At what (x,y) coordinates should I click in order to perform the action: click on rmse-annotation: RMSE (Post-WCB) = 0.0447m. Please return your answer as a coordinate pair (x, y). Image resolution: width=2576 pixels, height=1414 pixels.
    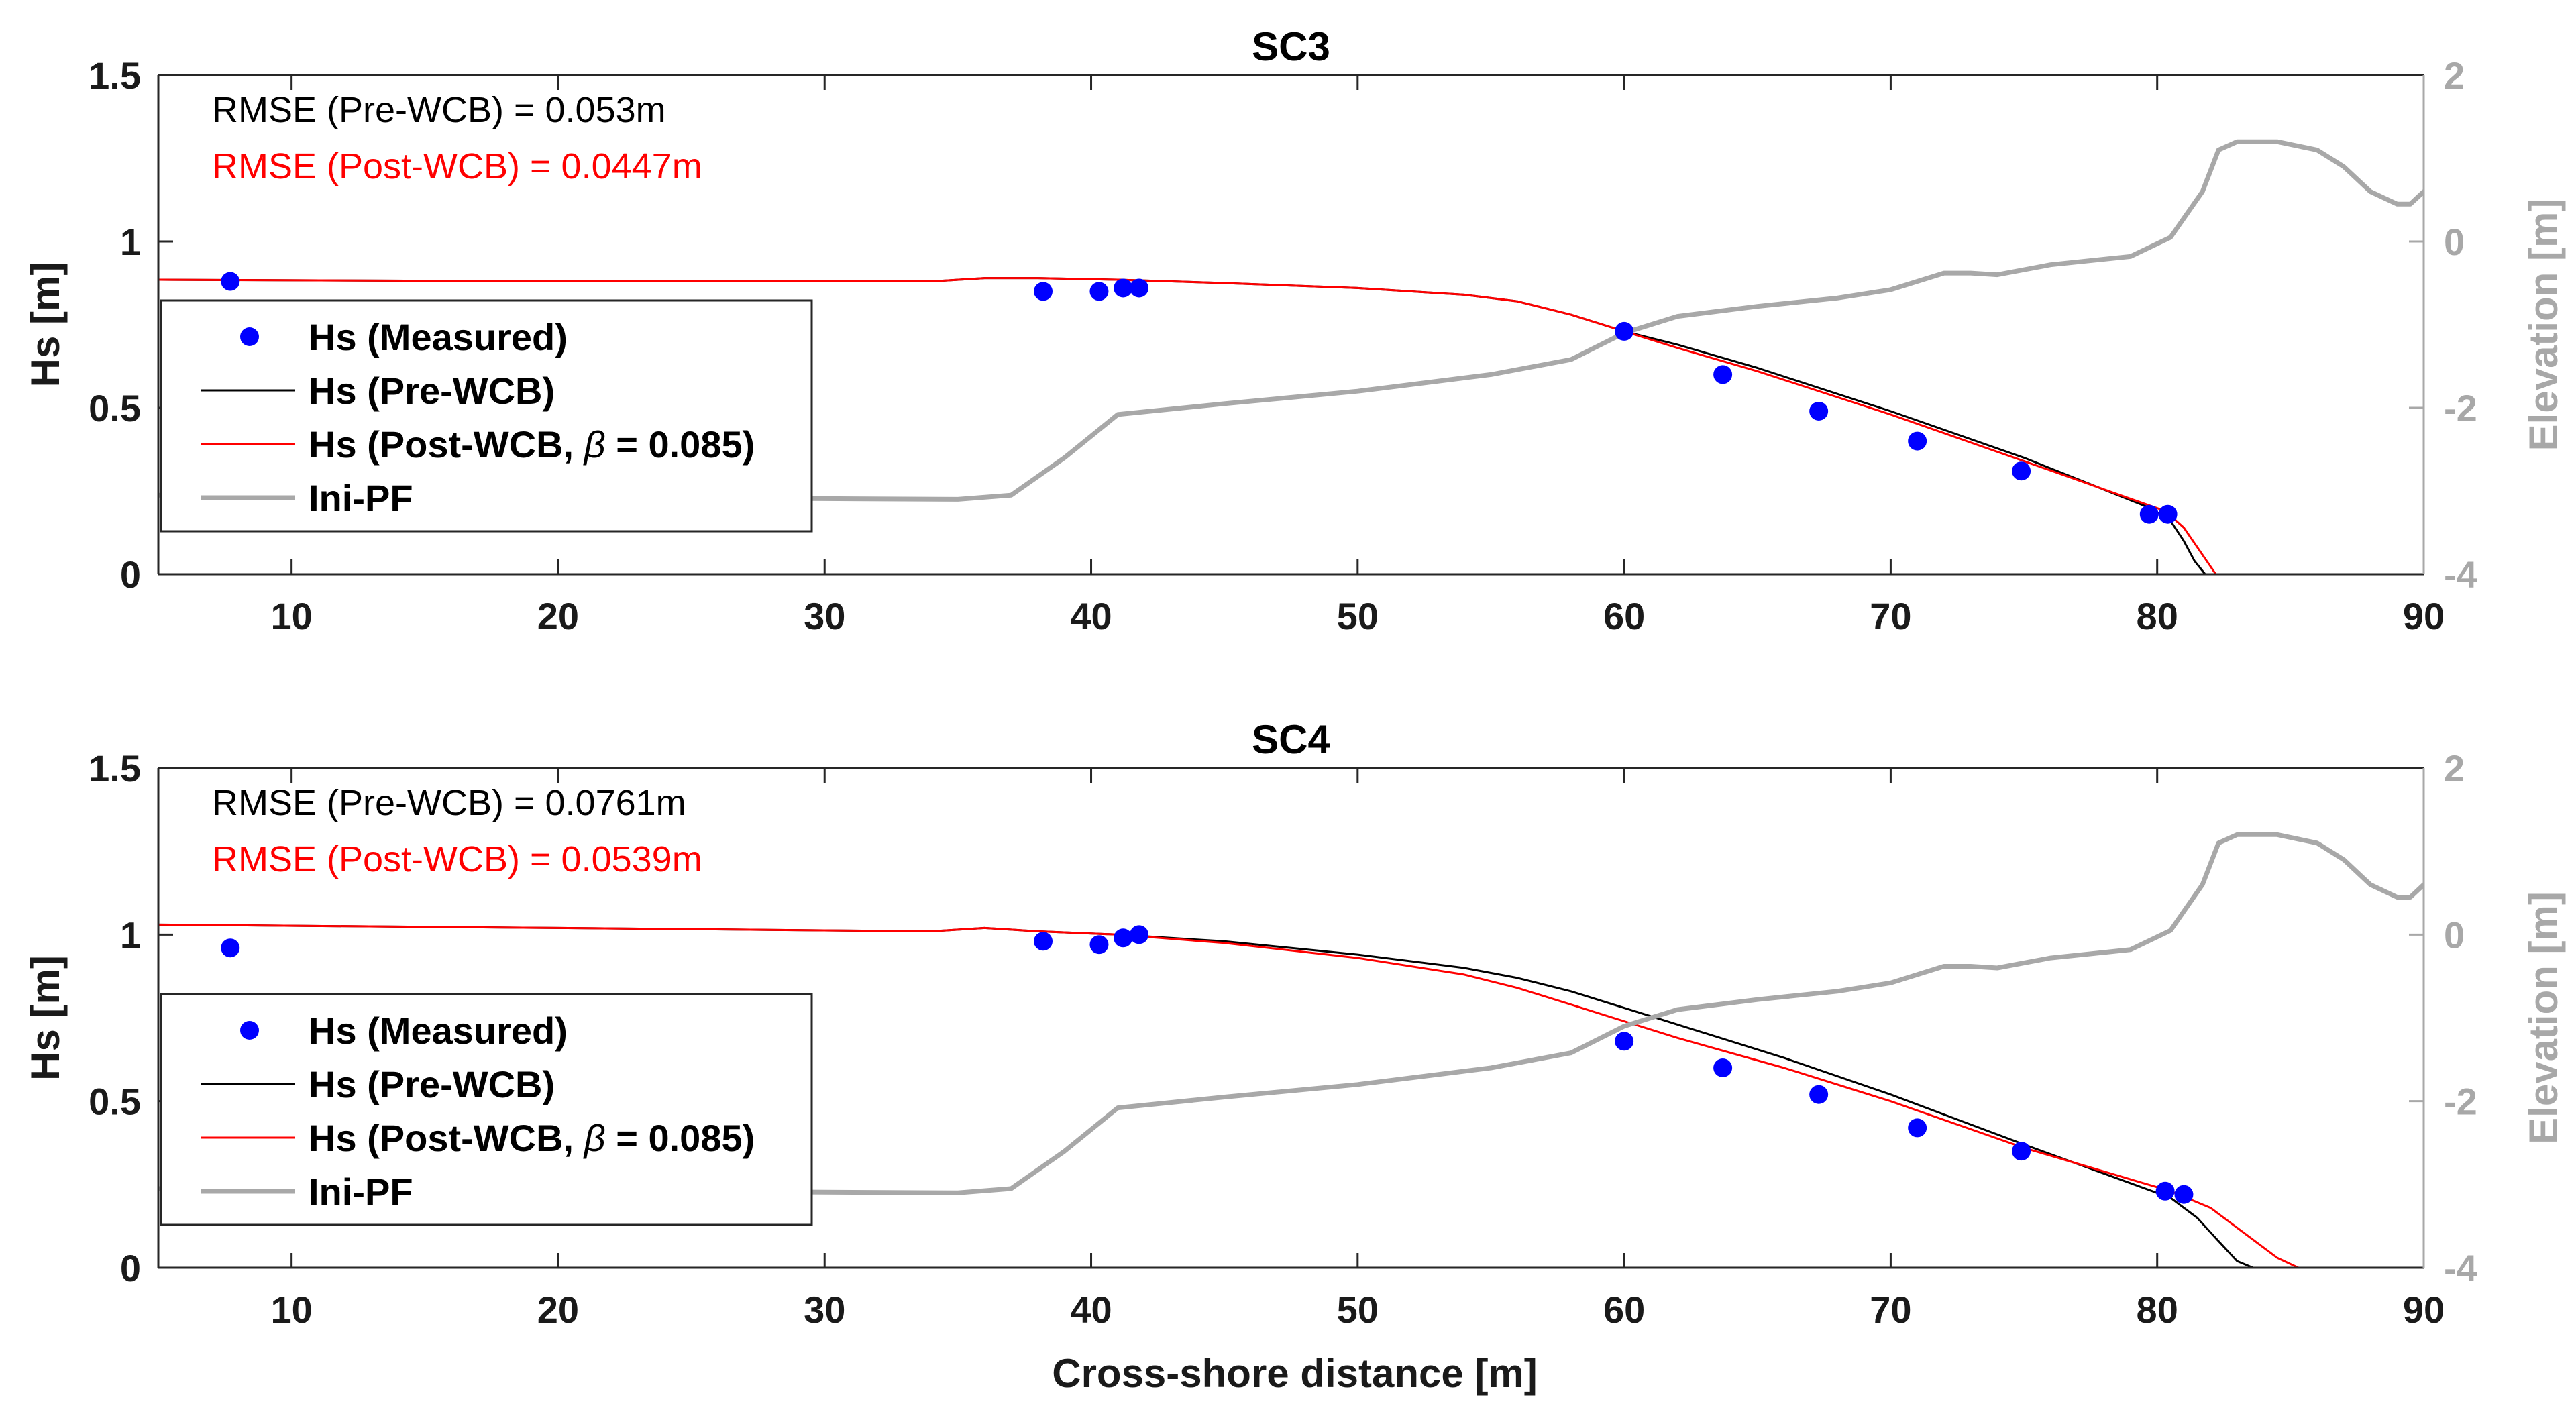
    Looking at the image, I should click on (457, 166).